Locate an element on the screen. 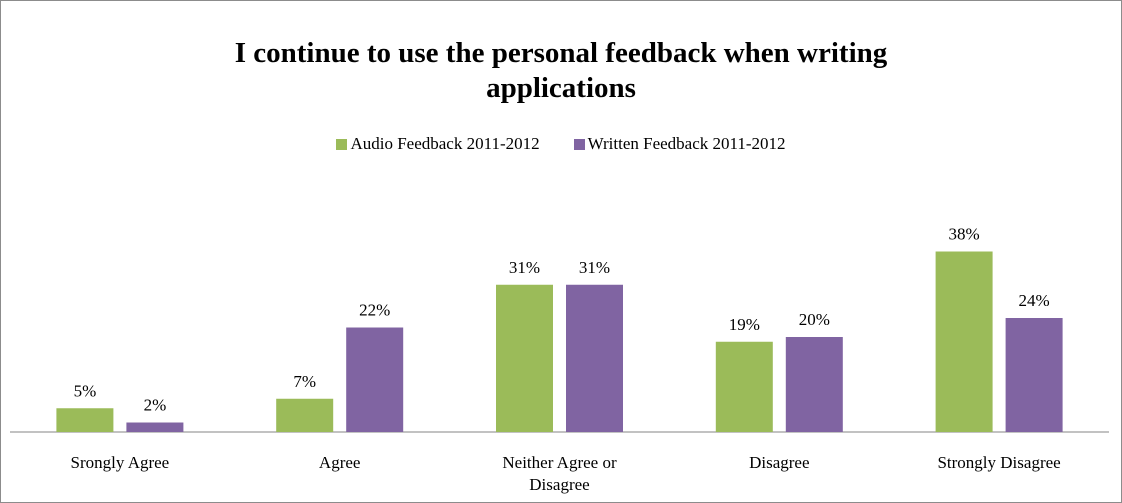 Image resolution: width=1122 pixels, height=503 pixels. data-label-audio-3: 19% is located at coordinates (744, 324).